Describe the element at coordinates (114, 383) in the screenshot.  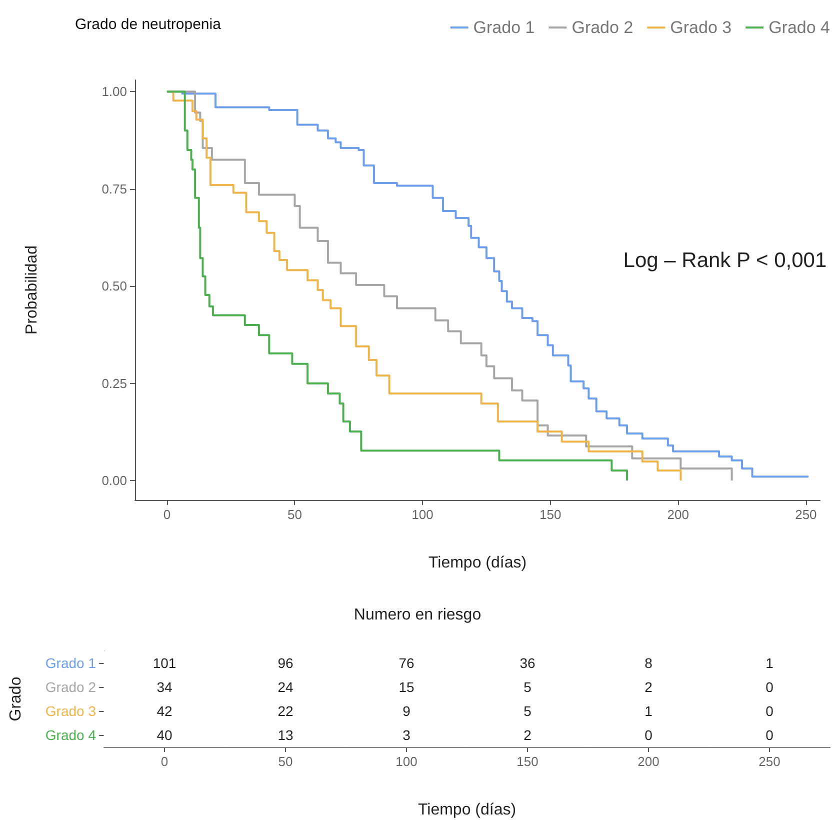
I see `y-tick-label: 0.25` at that location.